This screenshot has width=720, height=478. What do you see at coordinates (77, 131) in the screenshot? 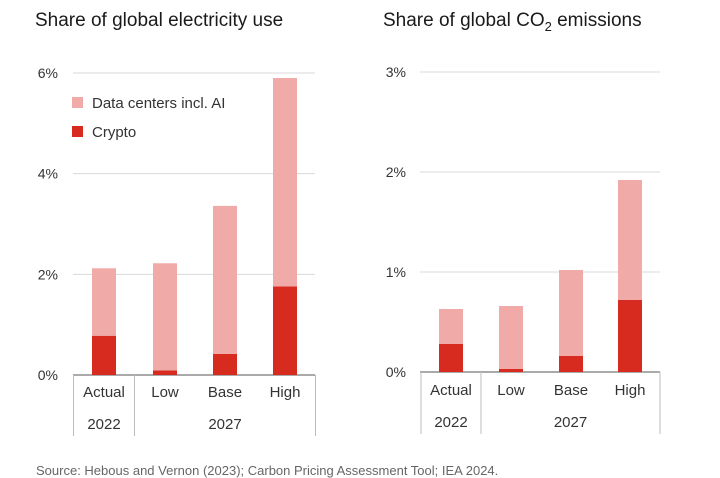
I see `legend-swatch-crypto` at bounding box center [77, 131].